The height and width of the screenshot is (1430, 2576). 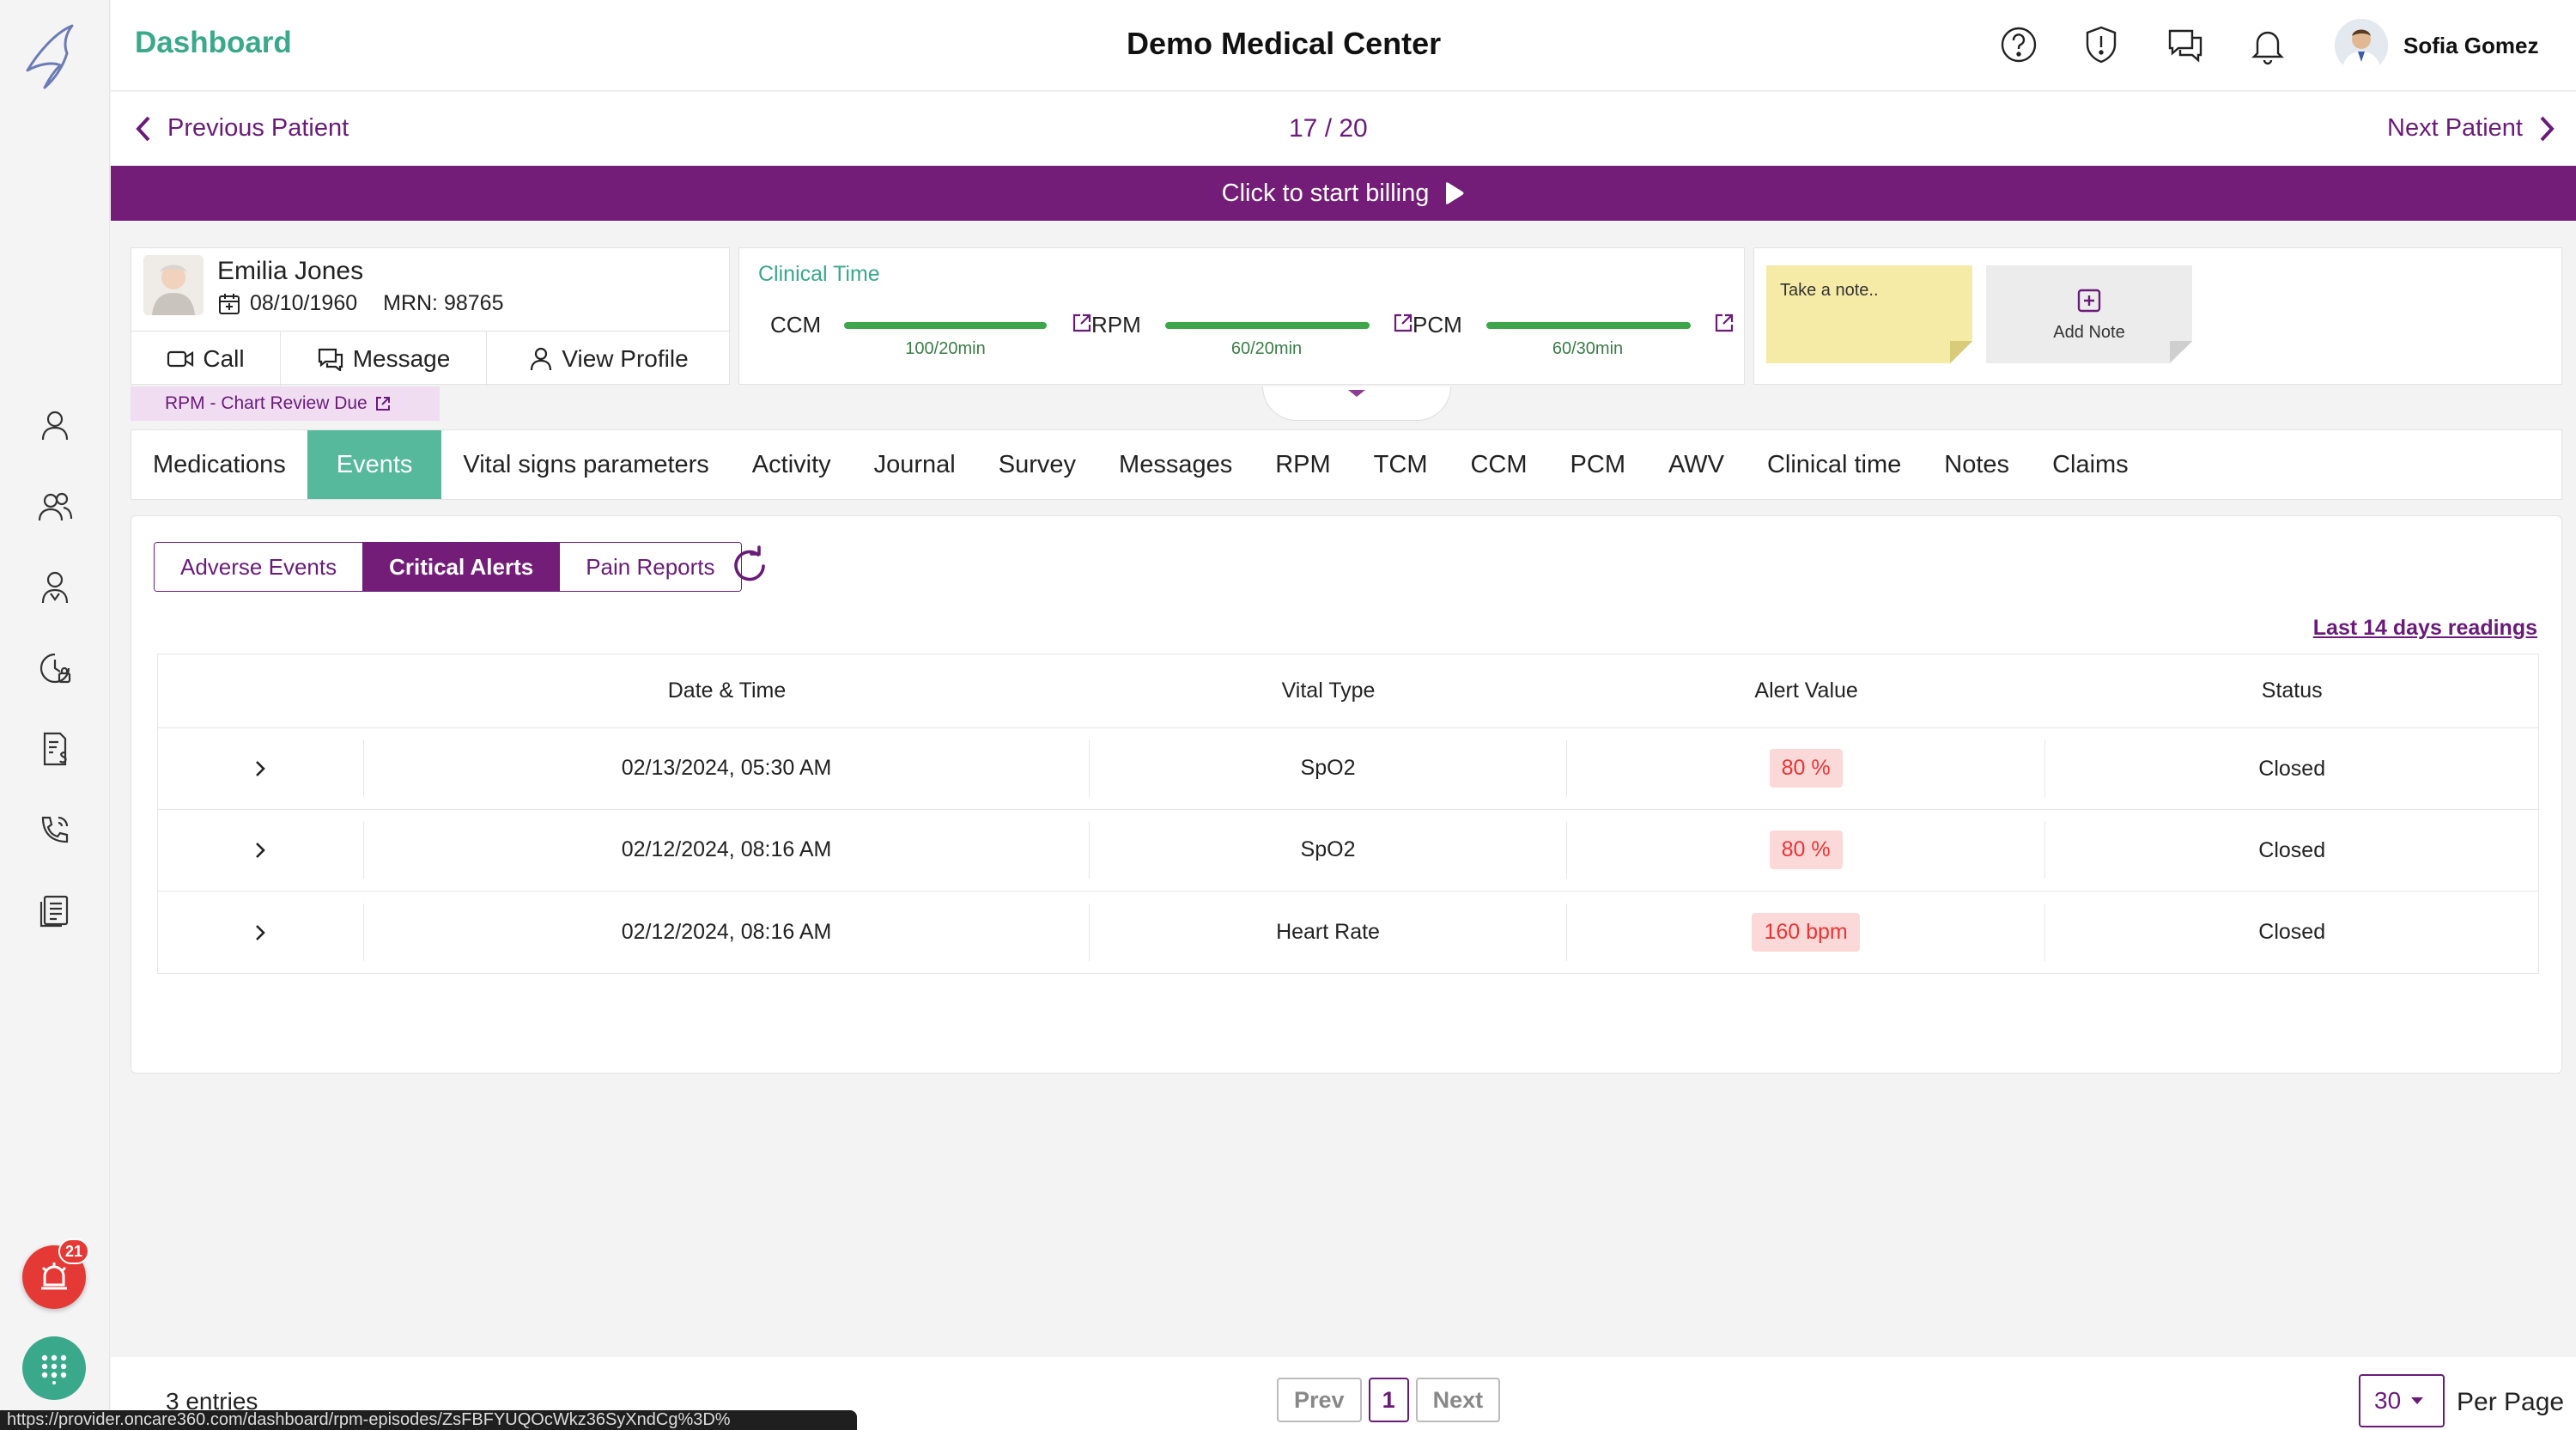 What do you see at coordinates (304, 303) in the screenshot?
I see `patient-dob: 08/10/1960` at bounding box center [304, 303].